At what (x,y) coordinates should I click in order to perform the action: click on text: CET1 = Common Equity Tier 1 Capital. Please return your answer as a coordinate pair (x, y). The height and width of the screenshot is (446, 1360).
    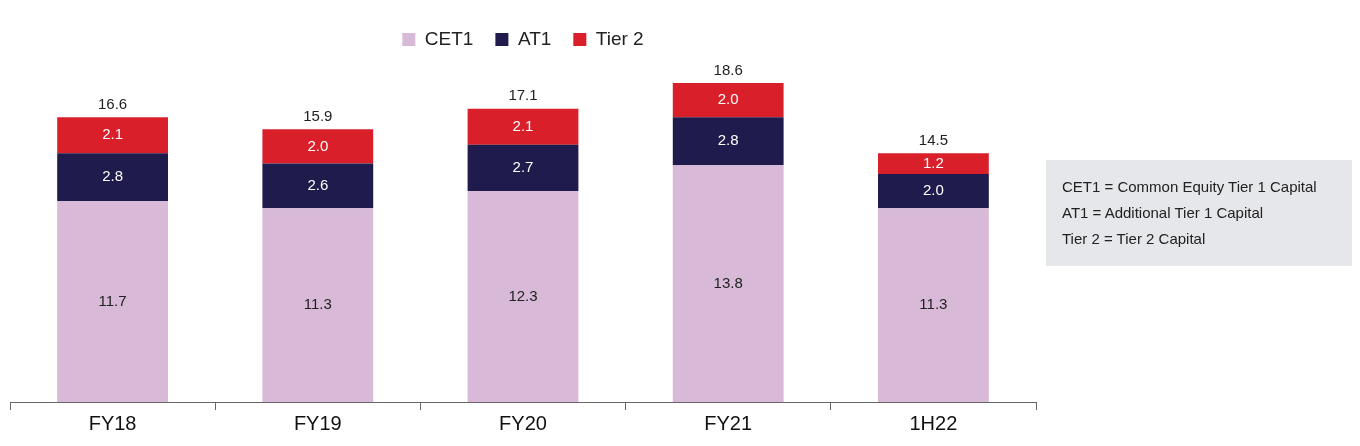
    Looking at the image, I should click on (1190, 187).